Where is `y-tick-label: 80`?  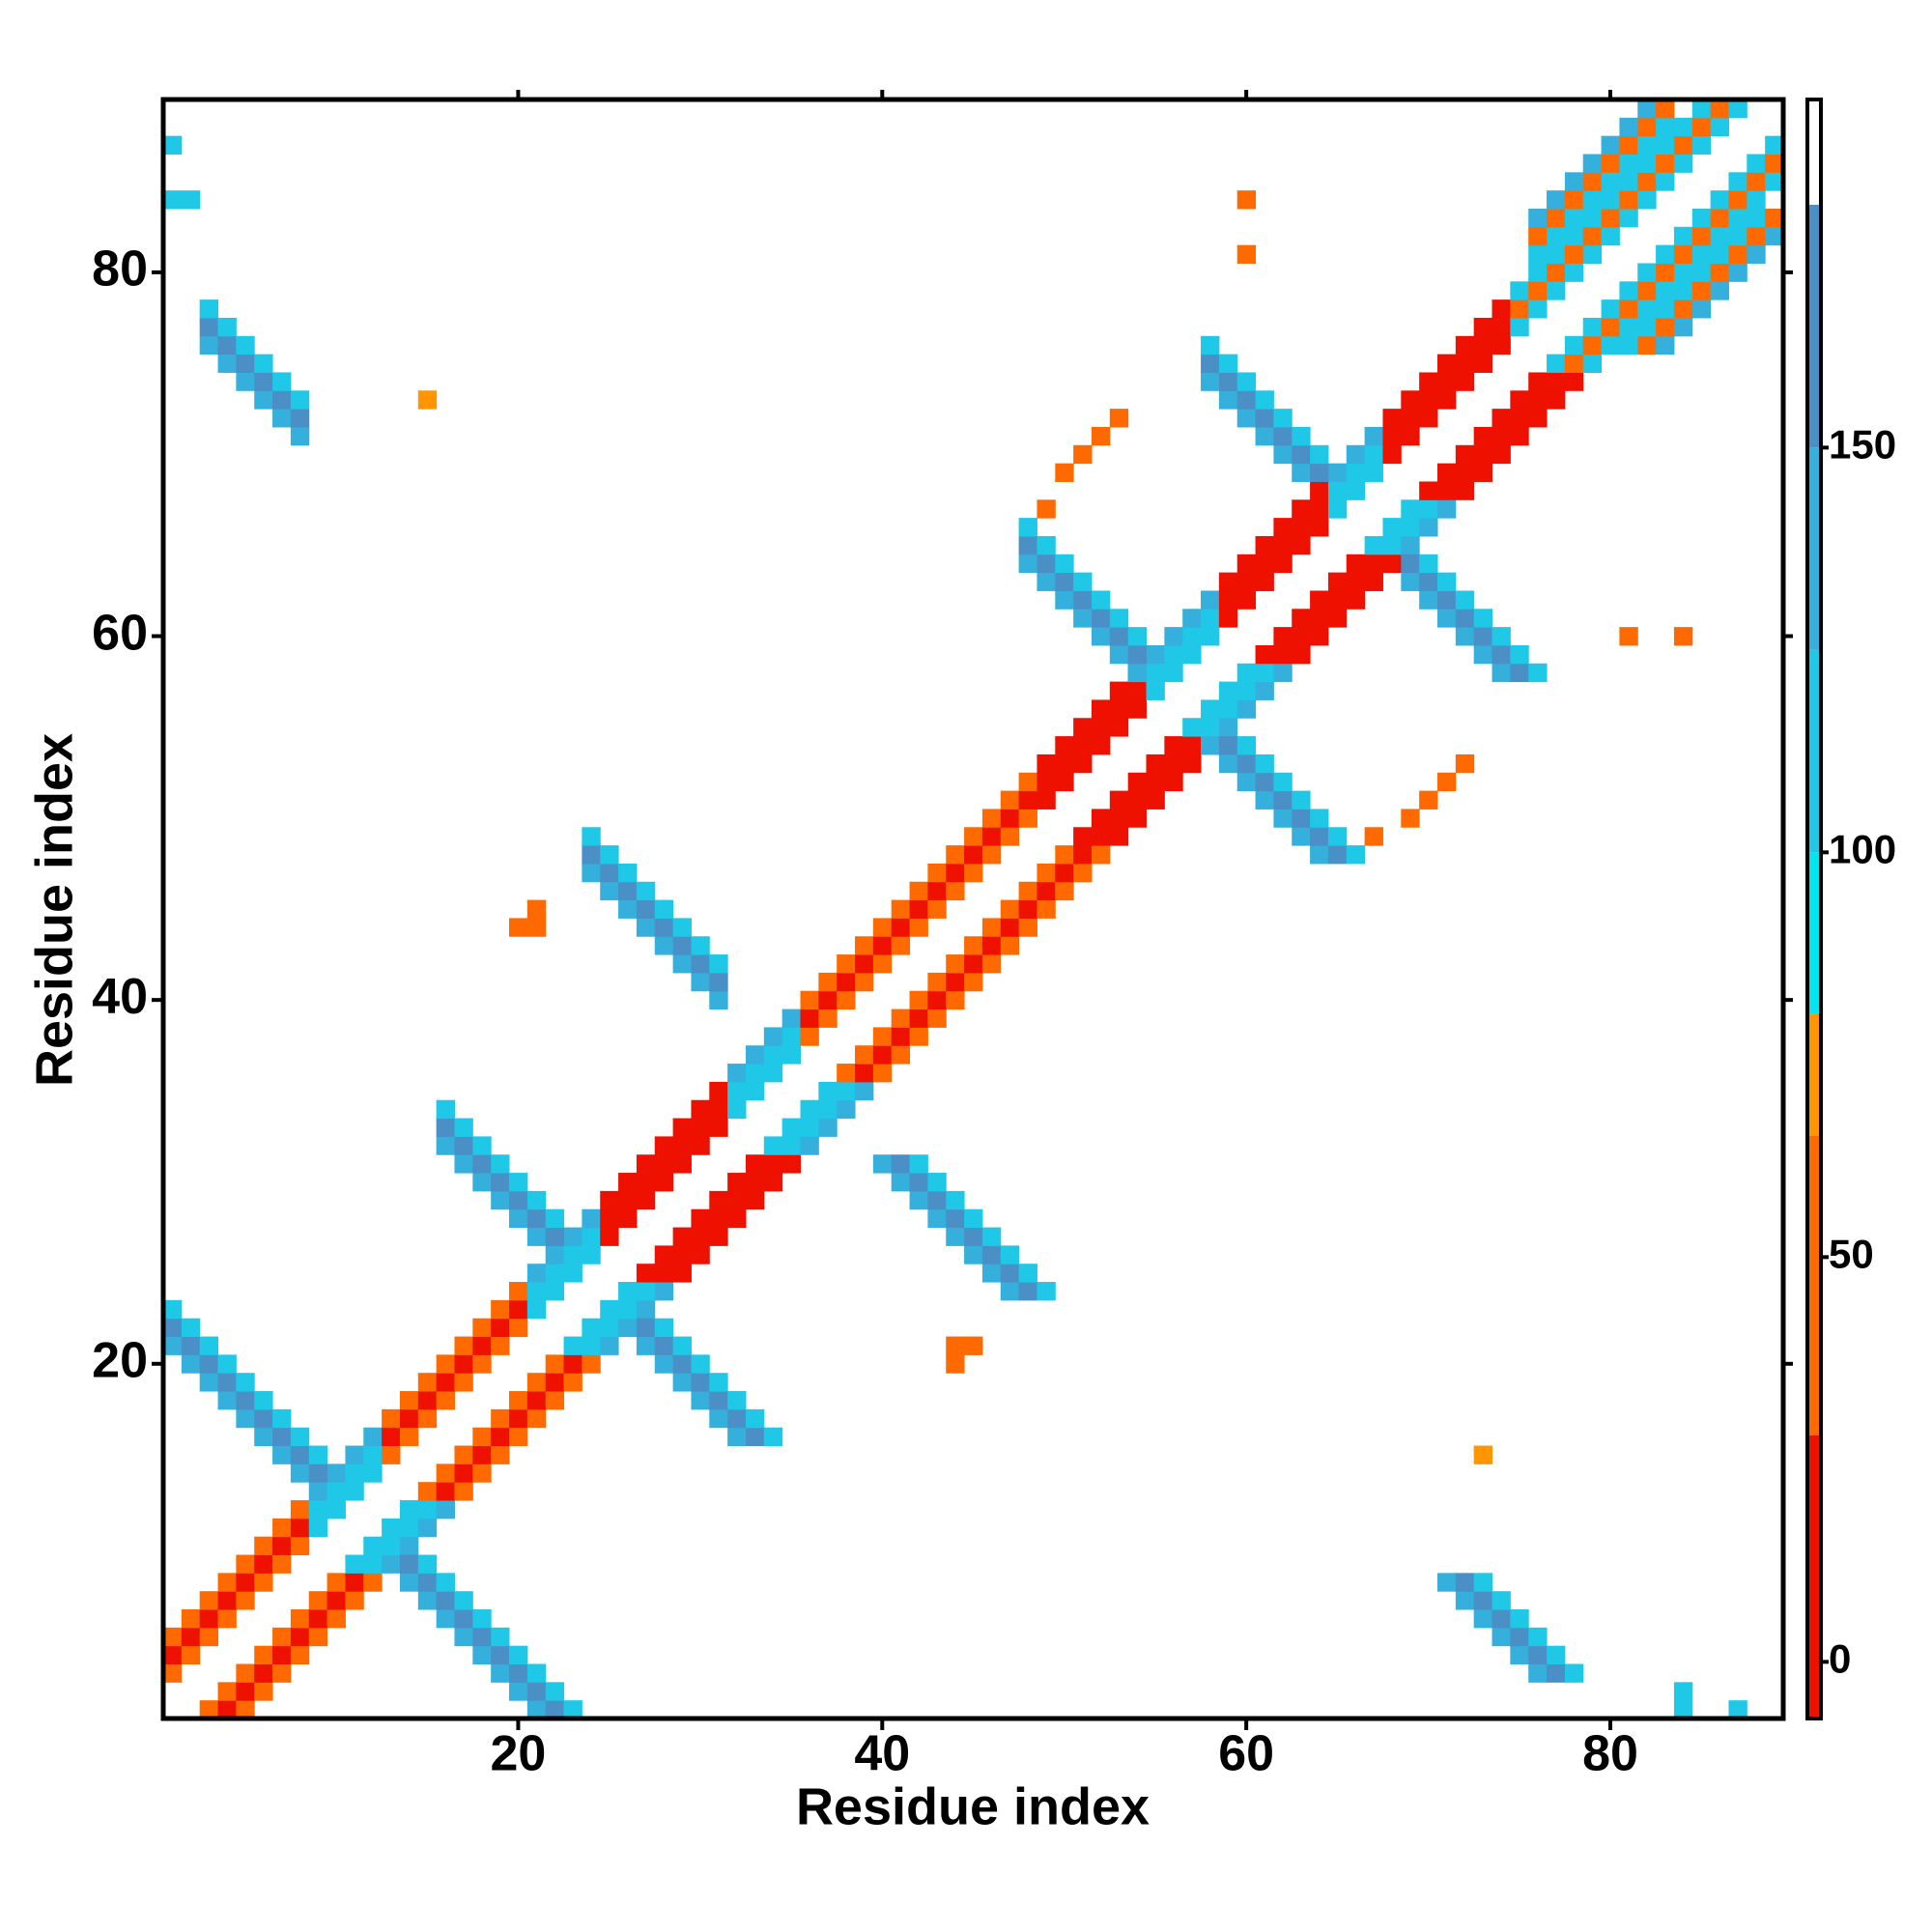
y-tick-label: 80 is located at coordinates (120, 270).